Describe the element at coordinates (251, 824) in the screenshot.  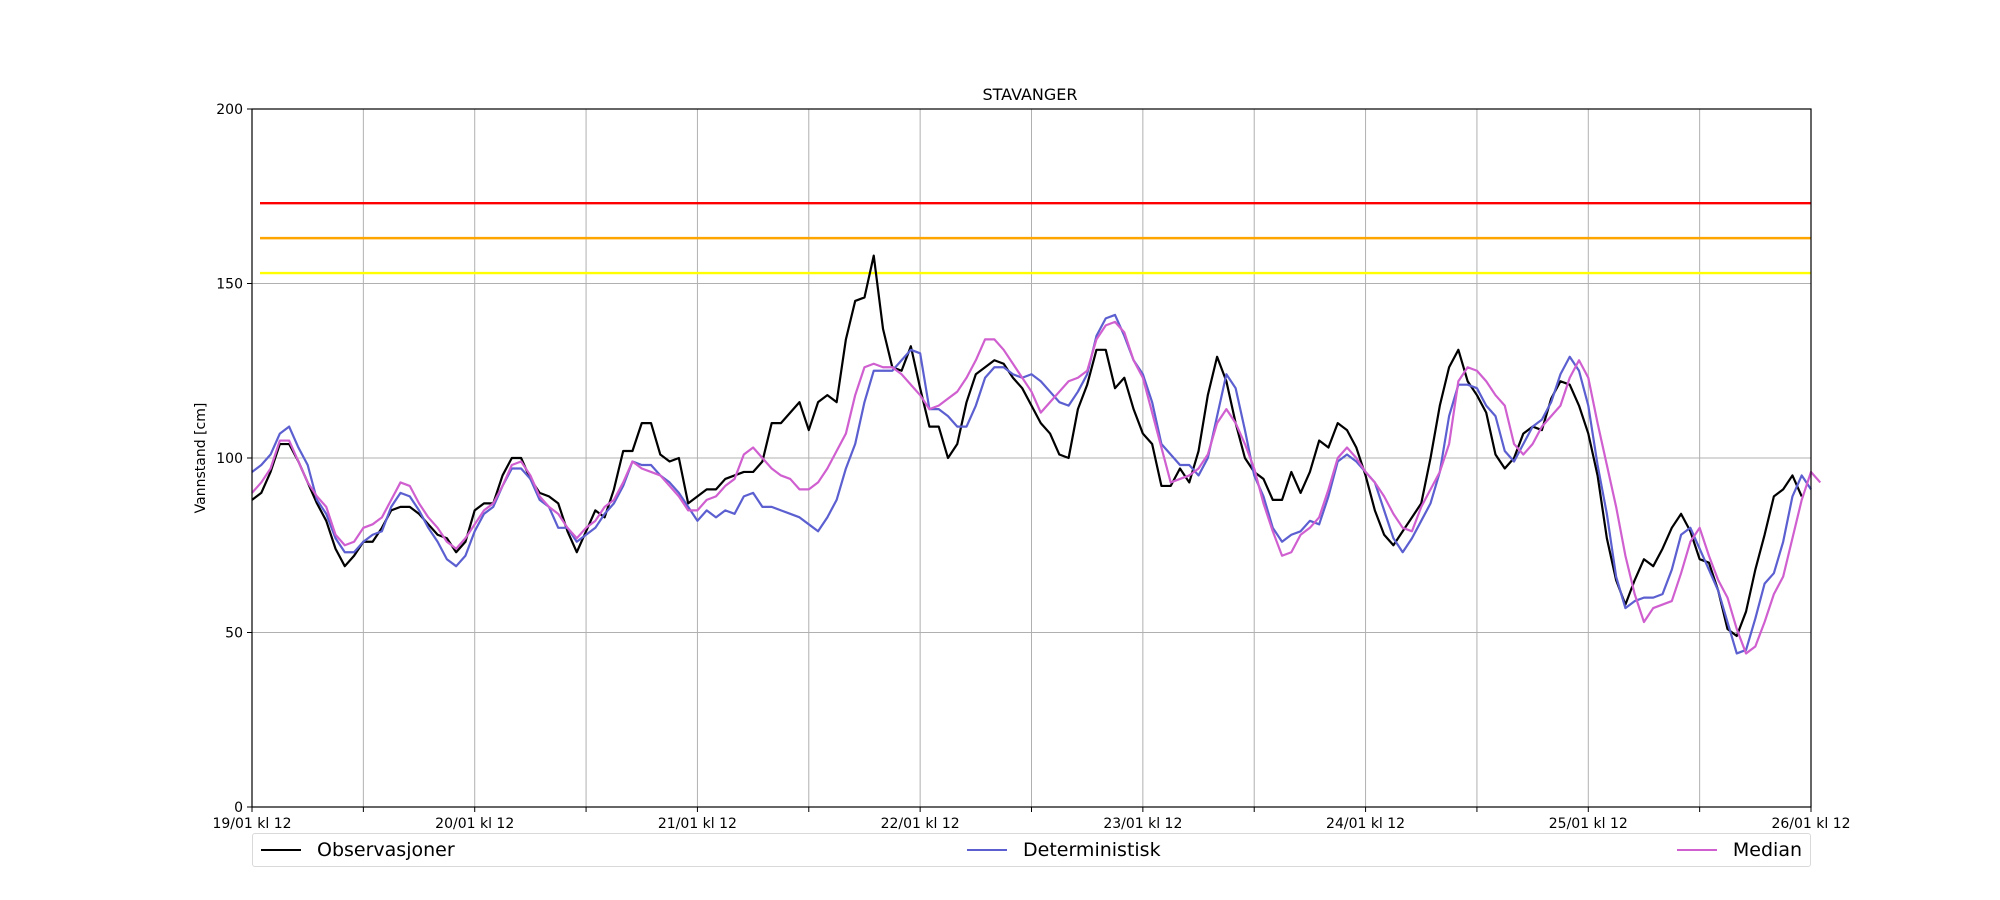
I see `x-tick-label: 19/01 kl 12` at that location.